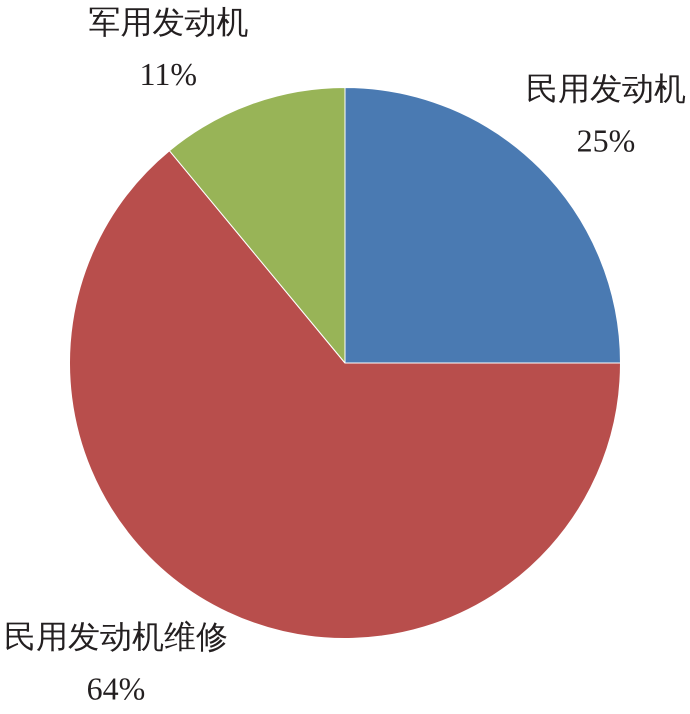 This screenshot has height=714, width=690. What do you see at coordinates (116, 688) in the screenshot?
I see `data-label: 64%` at bounding box center [116, 688].